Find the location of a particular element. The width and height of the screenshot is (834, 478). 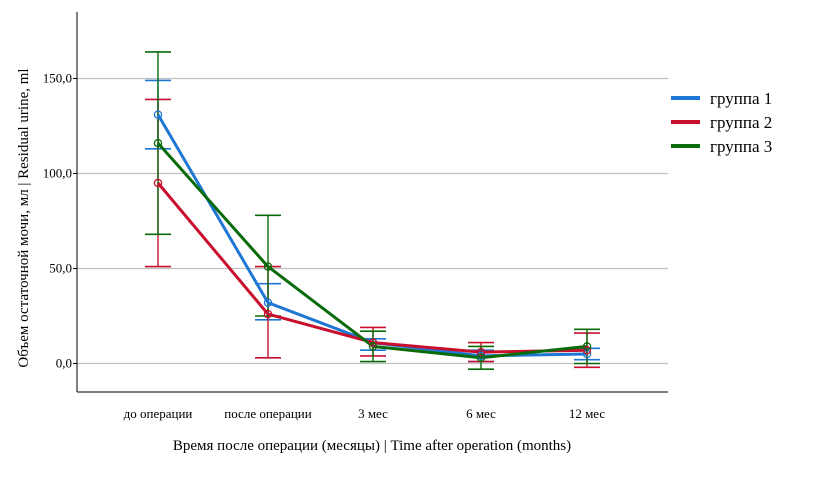

y-tick-label: 100,0 is located at coordinates (57, 173).